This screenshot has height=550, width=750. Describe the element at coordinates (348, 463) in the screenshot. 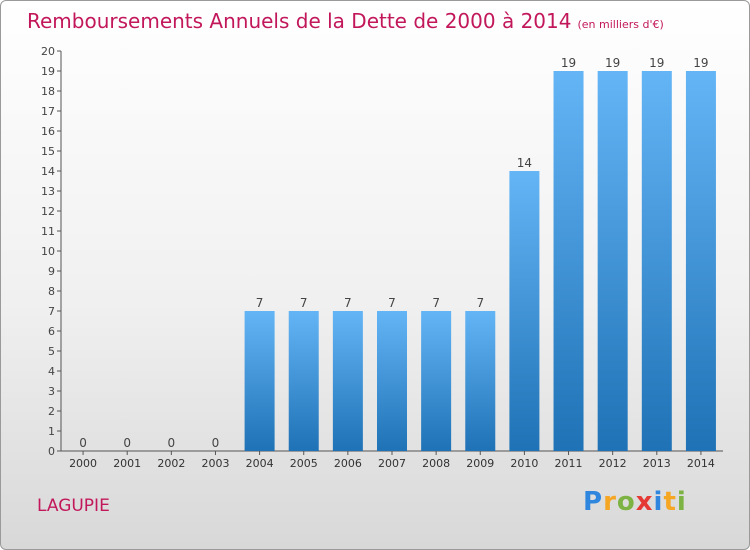

I see `x-tick-label: 2006` at that location.